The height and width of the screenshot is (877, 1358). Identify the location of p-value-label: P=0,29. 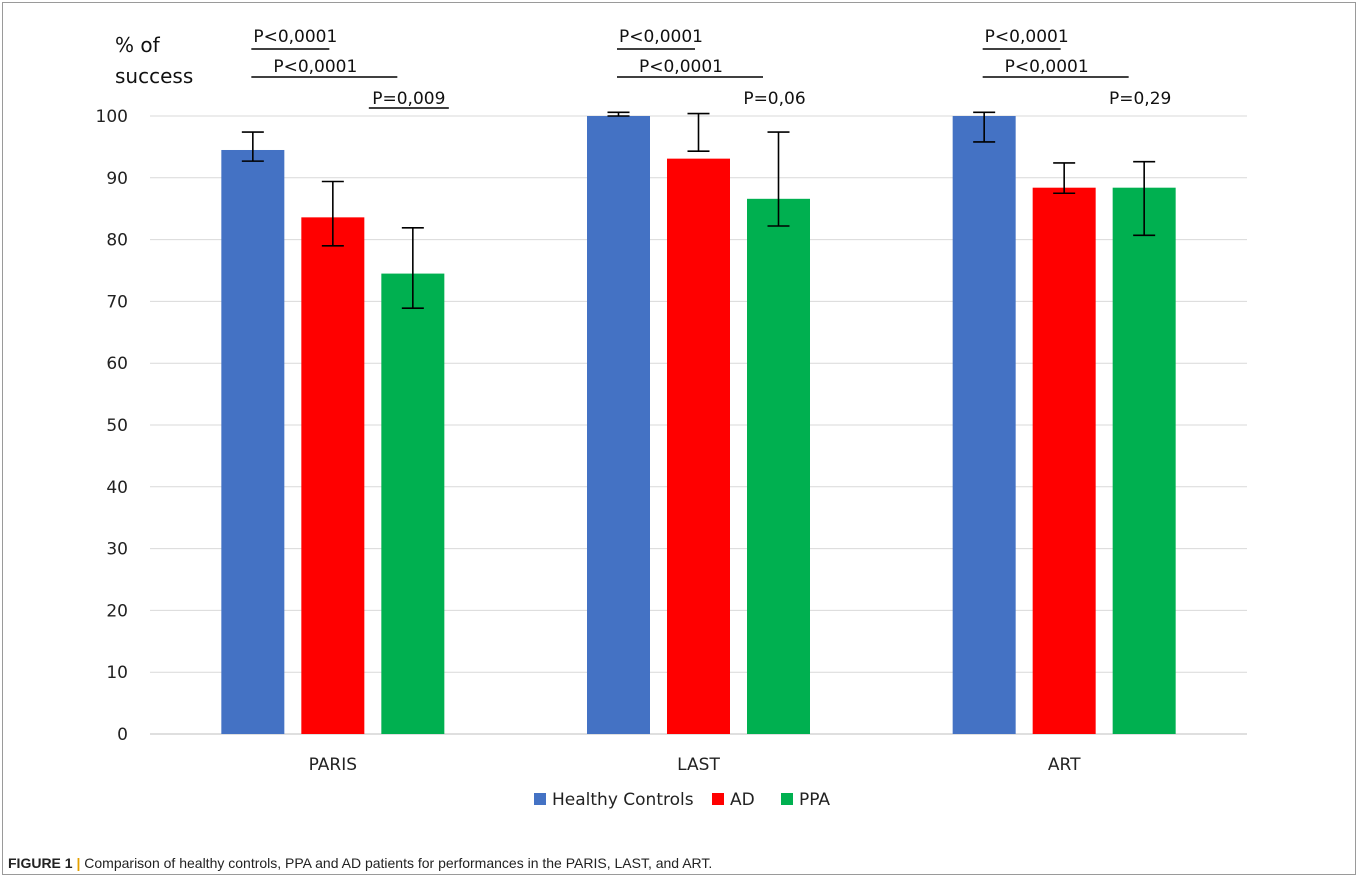
(1140, 99).